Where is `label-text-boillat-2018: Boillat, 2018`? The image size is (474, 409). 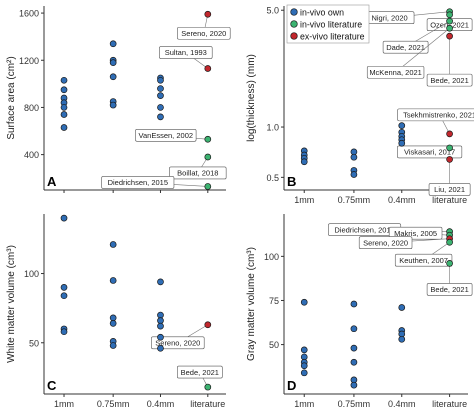 label-text-boillat-2018: Boillat, 2018 is located at coordinates (197, 173).